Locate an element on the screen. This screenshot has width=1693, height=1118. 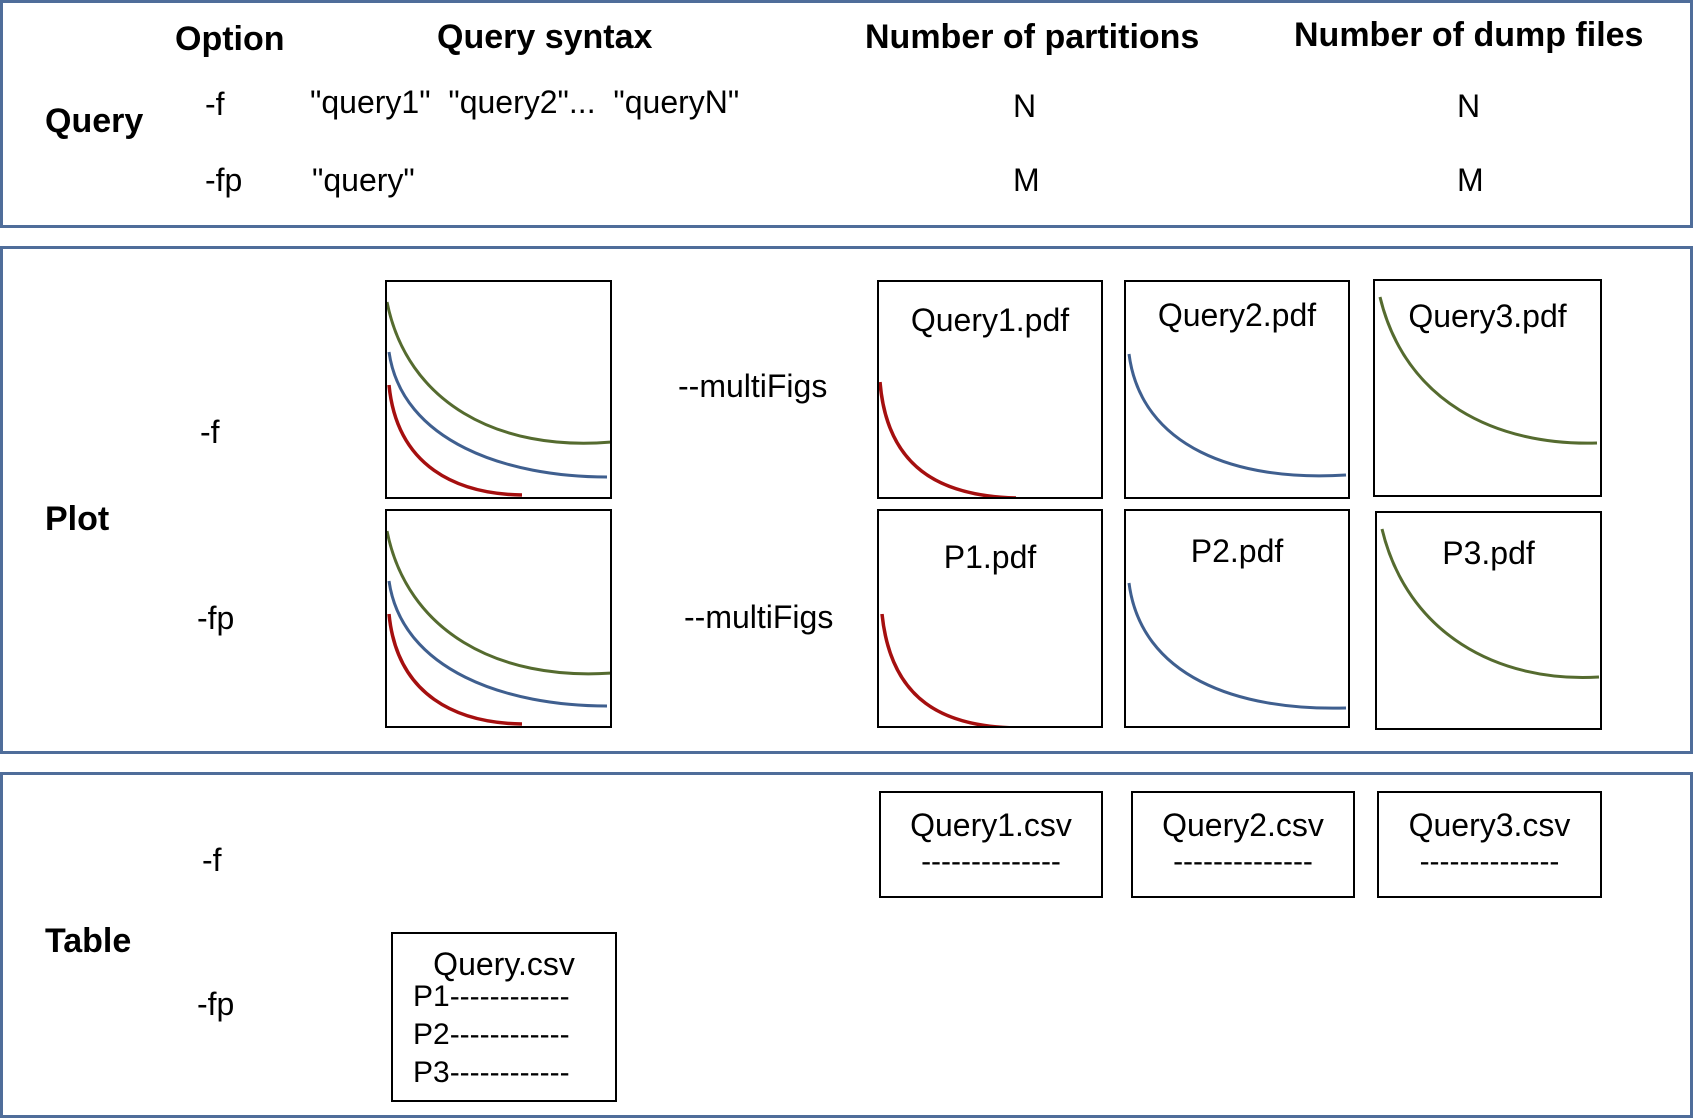
combined-plot-fp is located at coordinates (498, 618).